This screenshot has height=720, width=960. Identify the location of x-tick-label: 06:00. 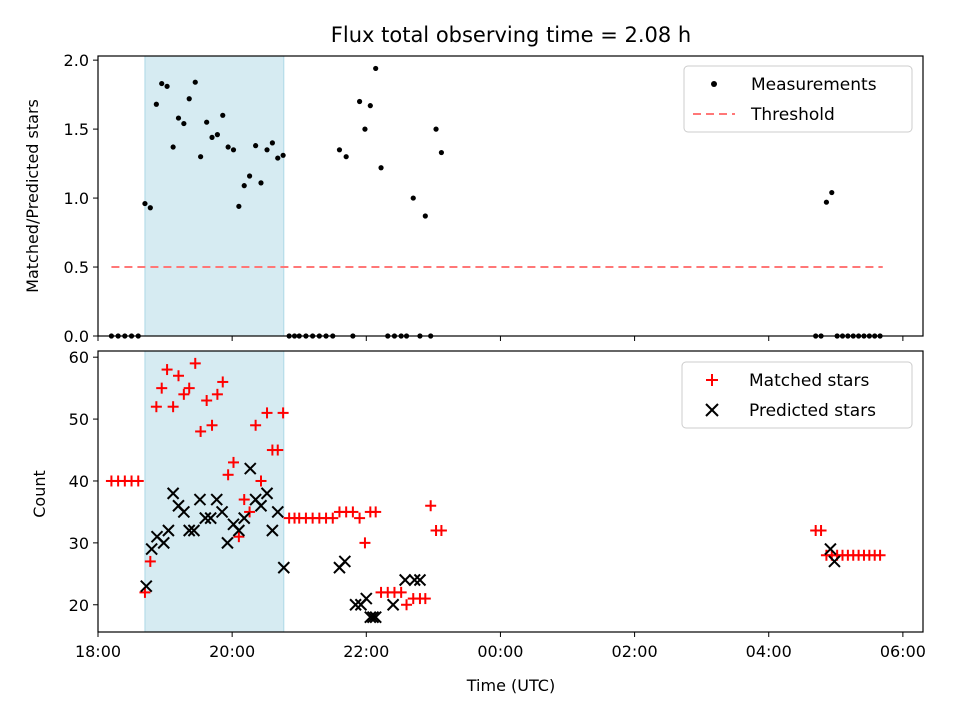
(903, 651).